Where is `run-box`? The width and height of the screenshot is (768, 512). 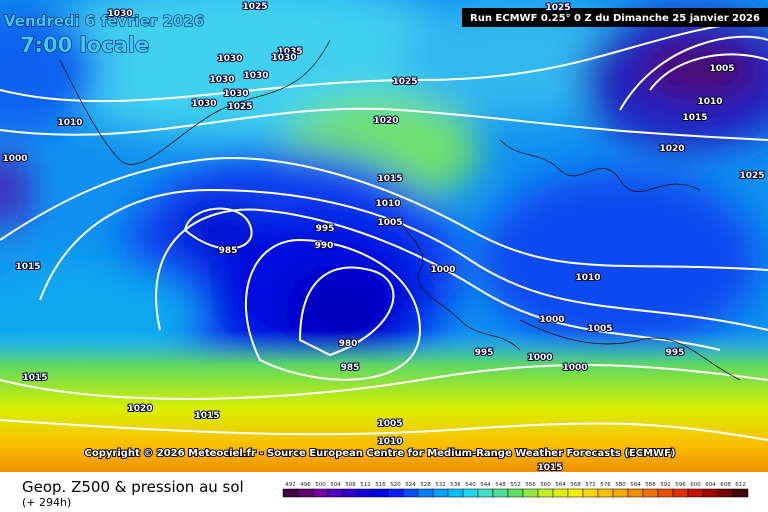
run-box is located at coordinates (615, 17).